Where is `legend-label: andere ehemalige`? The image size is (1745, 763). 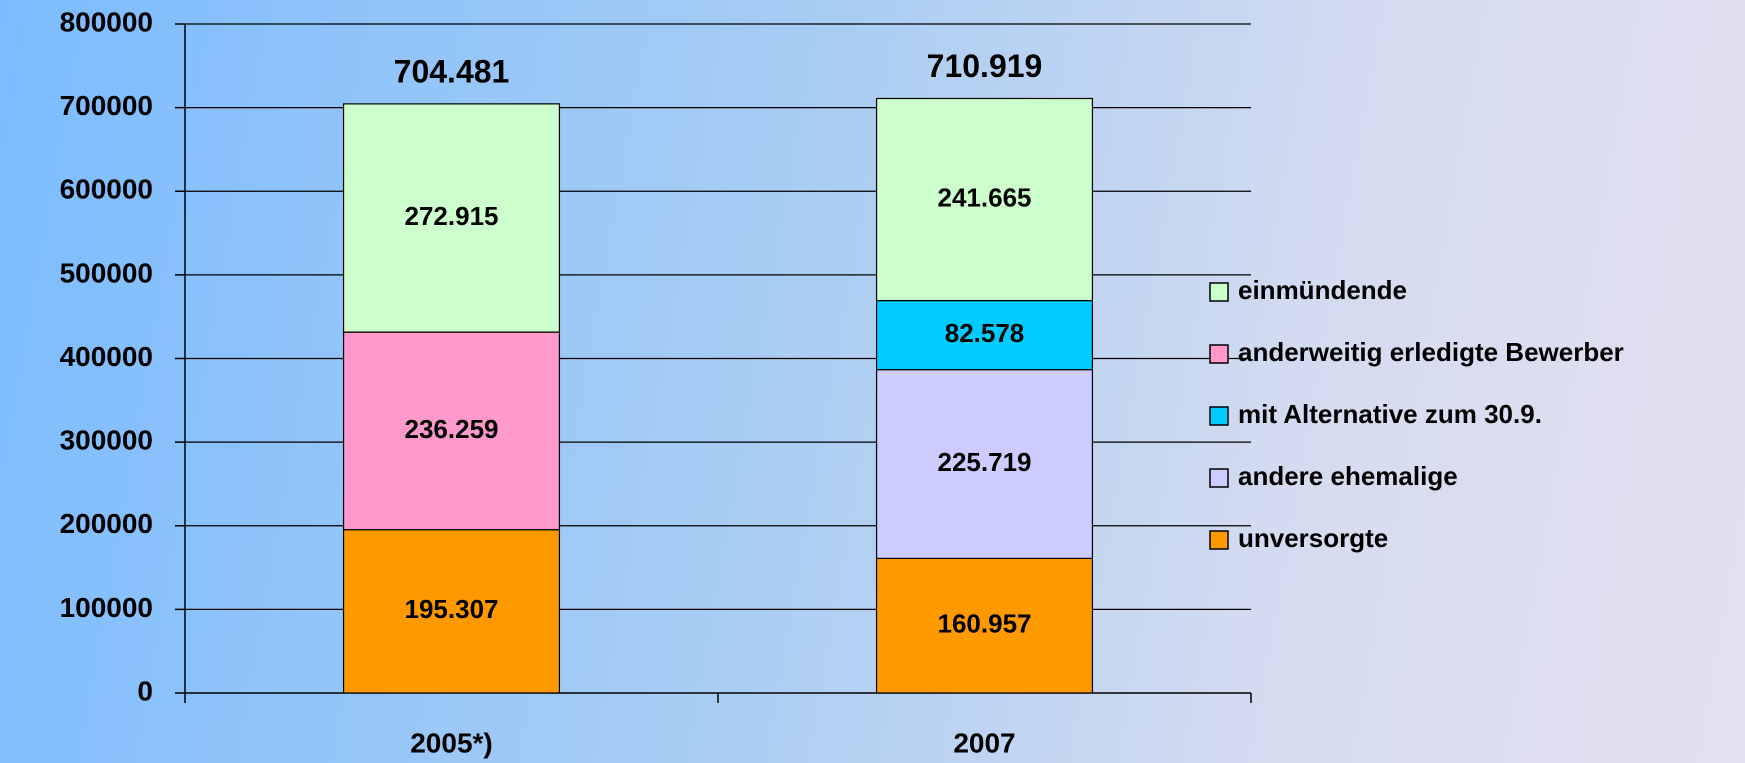 legend-label: andere ehemalige is located at coordinates (1348, 476).